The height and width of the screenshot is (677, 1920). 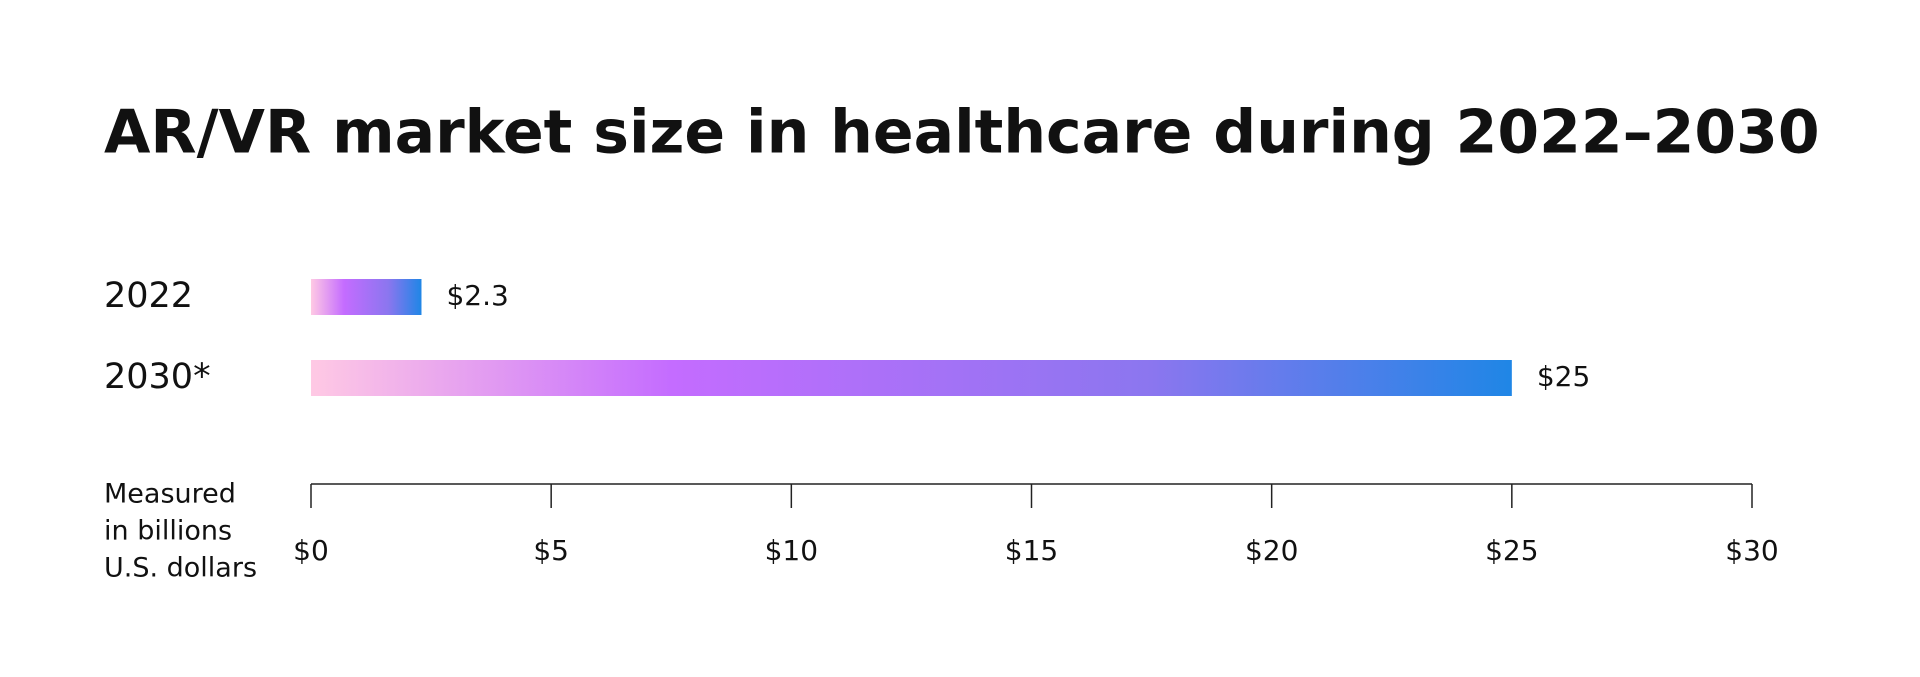 What do you see at coordinates (311, 550) in the screenshot?
I see `x-tick-label: $0` at bounding box center [311, 550].